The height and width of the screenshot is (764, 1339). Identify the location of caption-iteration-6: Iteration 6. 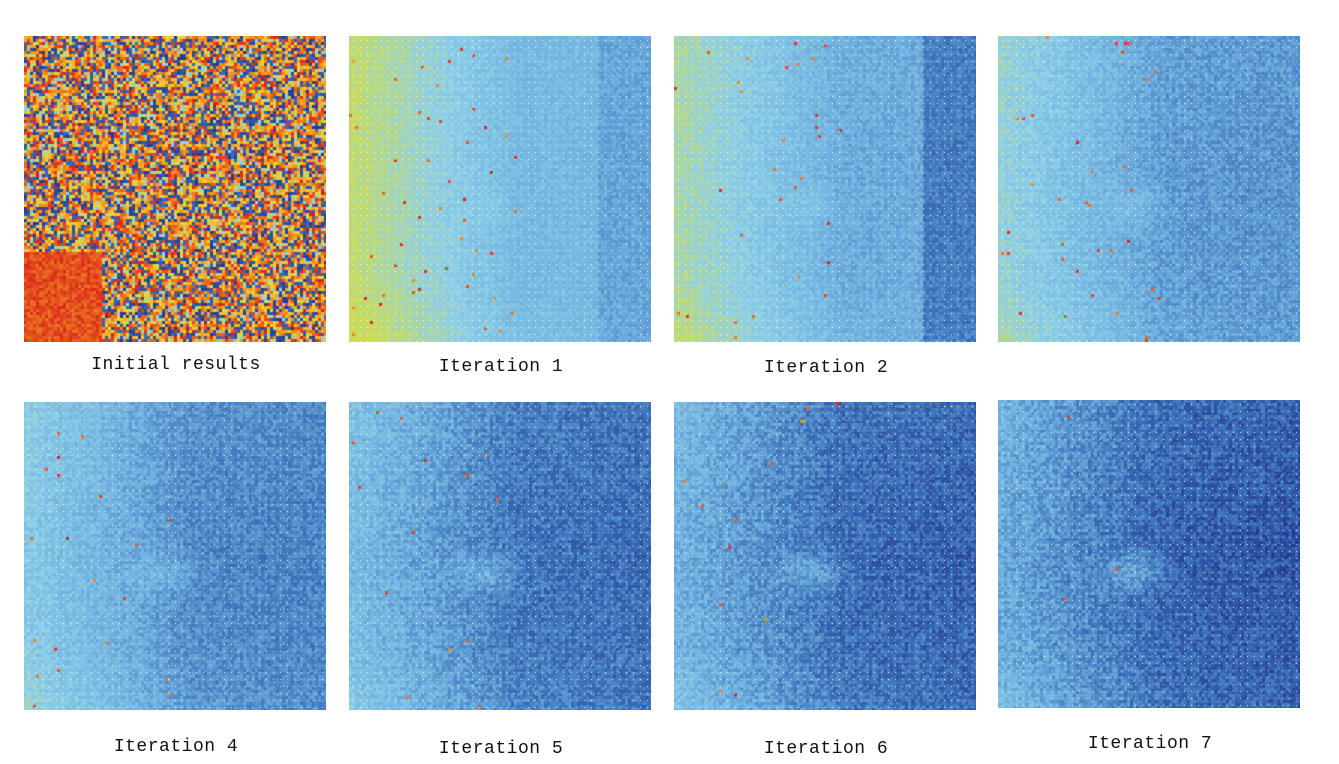
(826, 749).